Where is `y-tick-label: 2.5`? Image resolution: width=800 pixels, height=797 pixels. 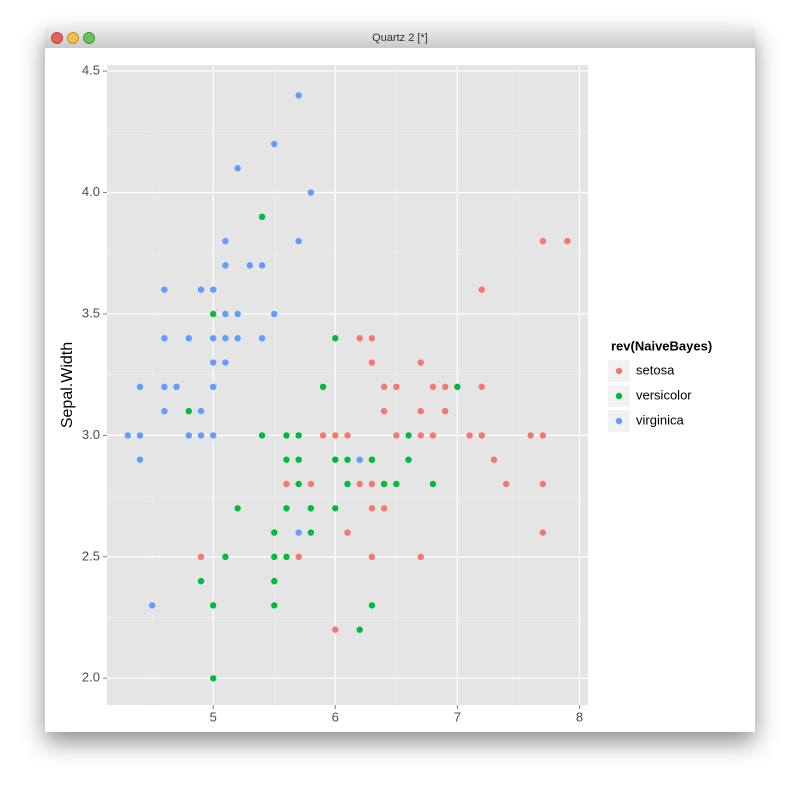 y-tick-label: 2.5 is located at coordinates (91, 555).